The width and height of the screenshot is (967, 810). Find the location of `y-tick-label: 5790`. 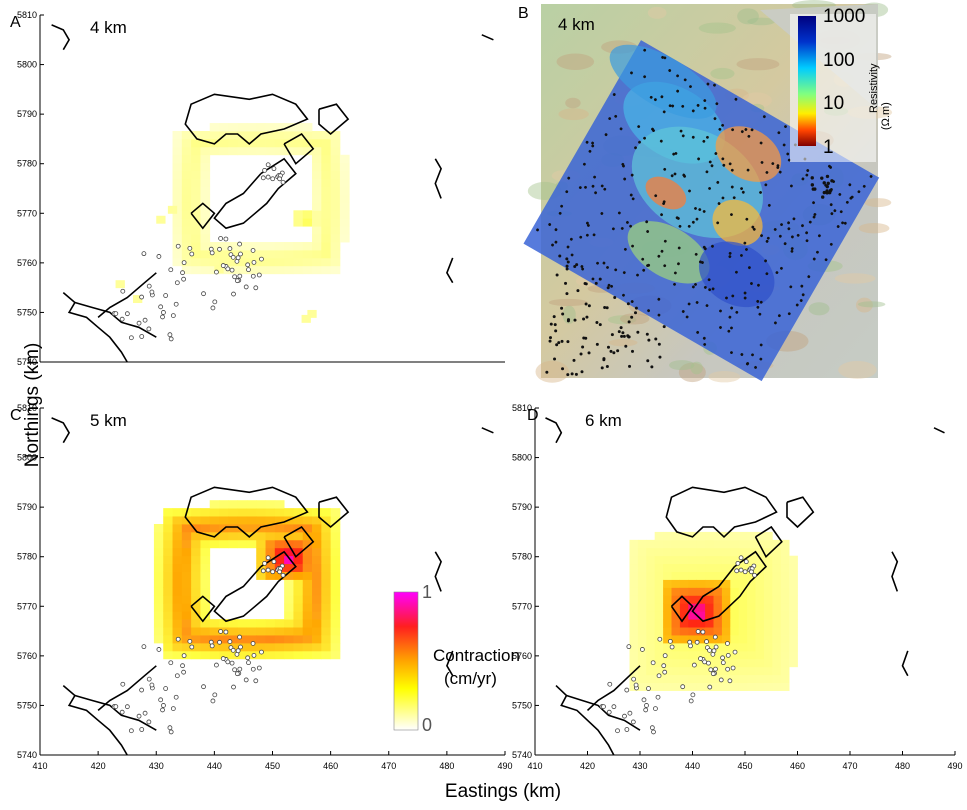

y-tick-label: 5790 is located at coordinates (522, 507).